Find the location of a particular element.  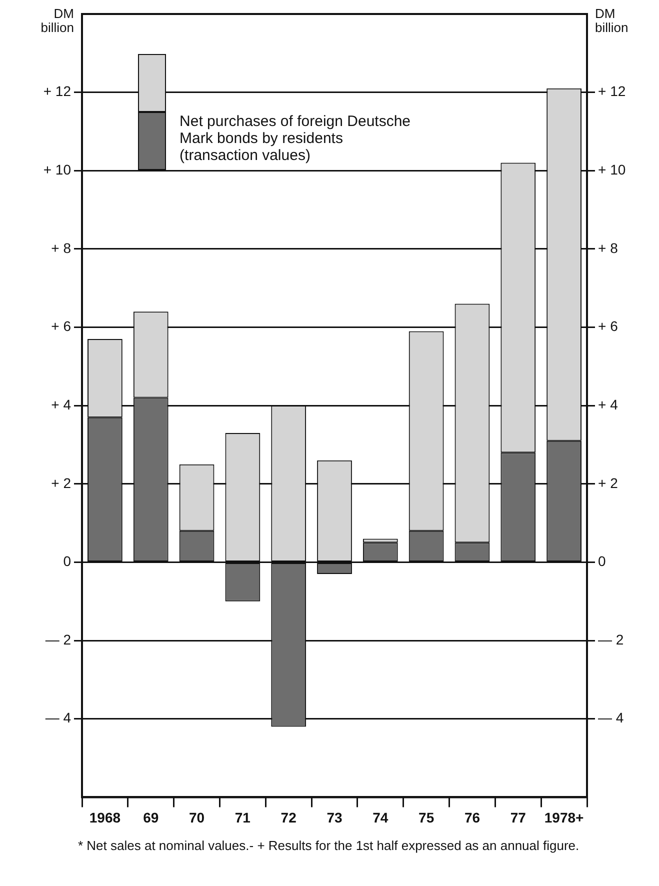

y2-tick-label: — 2 is located at coordinates (611, 639).